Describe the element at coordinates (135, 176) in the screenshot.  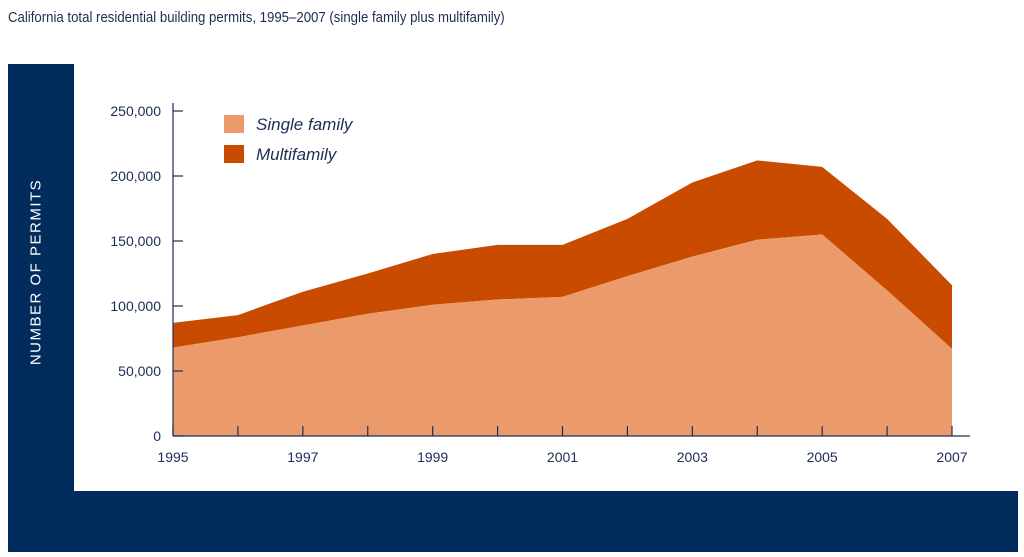
I see `y-tick-label: 200,000` at that location.